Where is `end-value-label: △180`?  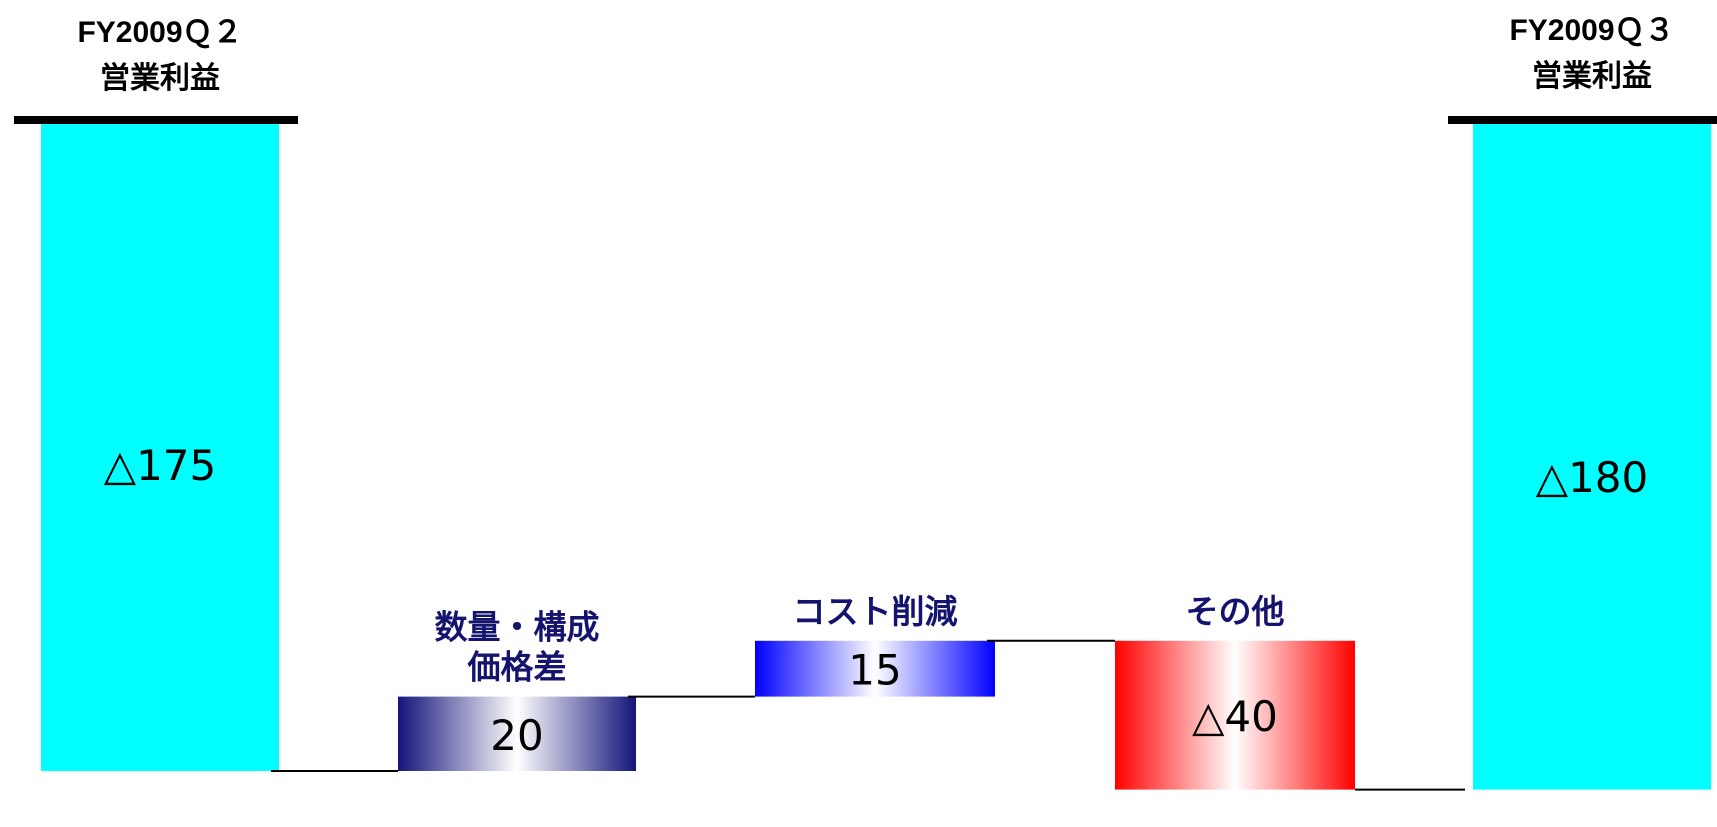 end-value-label: △180 is located at coordinates (1592, 477).